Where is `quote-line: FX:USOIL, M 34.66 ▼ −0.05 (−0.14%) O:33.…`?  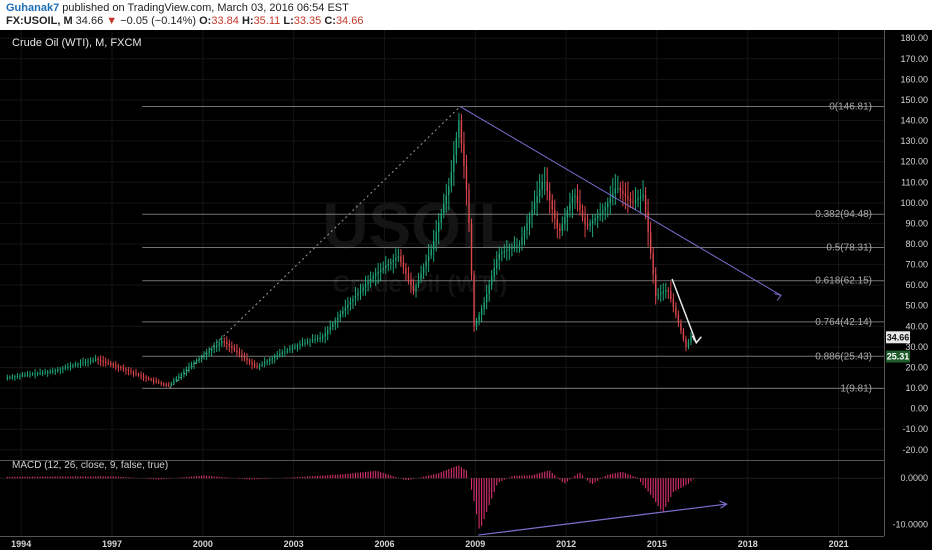
quote-line: FX:USOIL, M 34.66 ▼ −0.05 (−0.14%) O:33.… is located at coordinates (184, 21).